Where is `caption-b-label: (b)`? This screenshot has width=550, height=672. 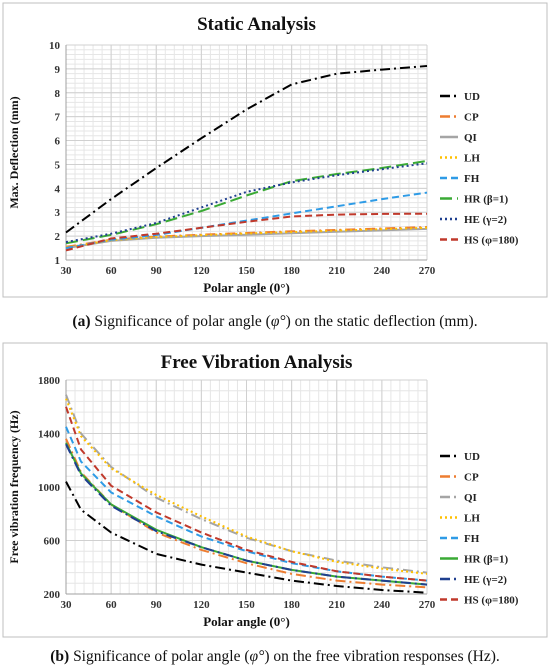
caption-b-label: (b) is located at coordinates (60, 656).